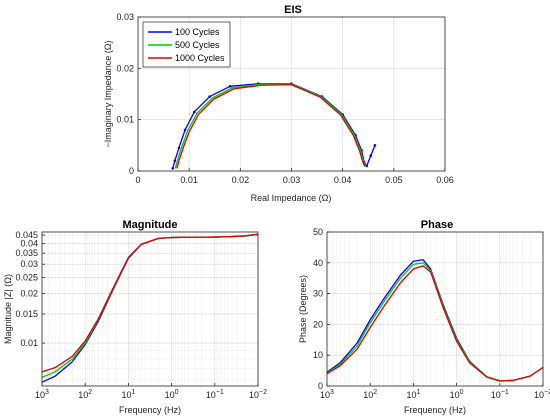 The image size is (550, 419). Describe the element at coordinates (150, 410) in the screenshot. I see `magnitude-x-axis-label: Frequency (Hz)` at that location.